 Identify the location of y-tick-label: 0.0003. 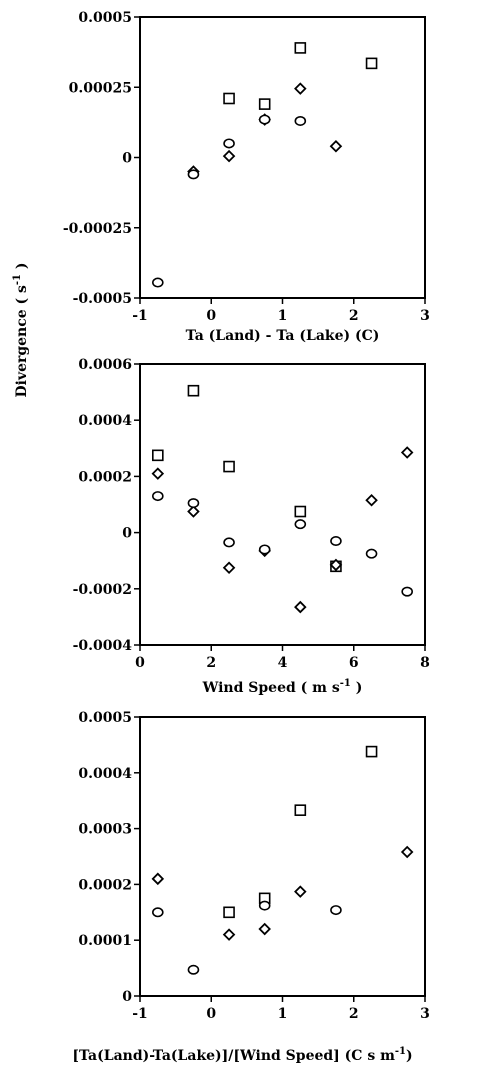
(105, 830).